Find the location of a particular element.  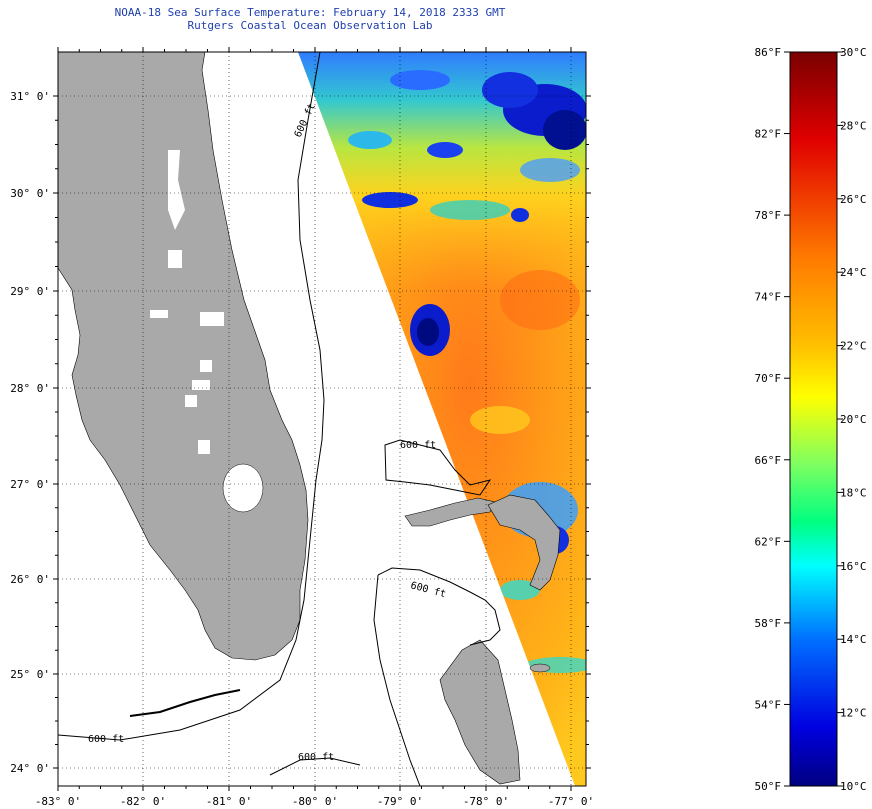

lat-label: 26° 0' is located at coordinates (30, 579).